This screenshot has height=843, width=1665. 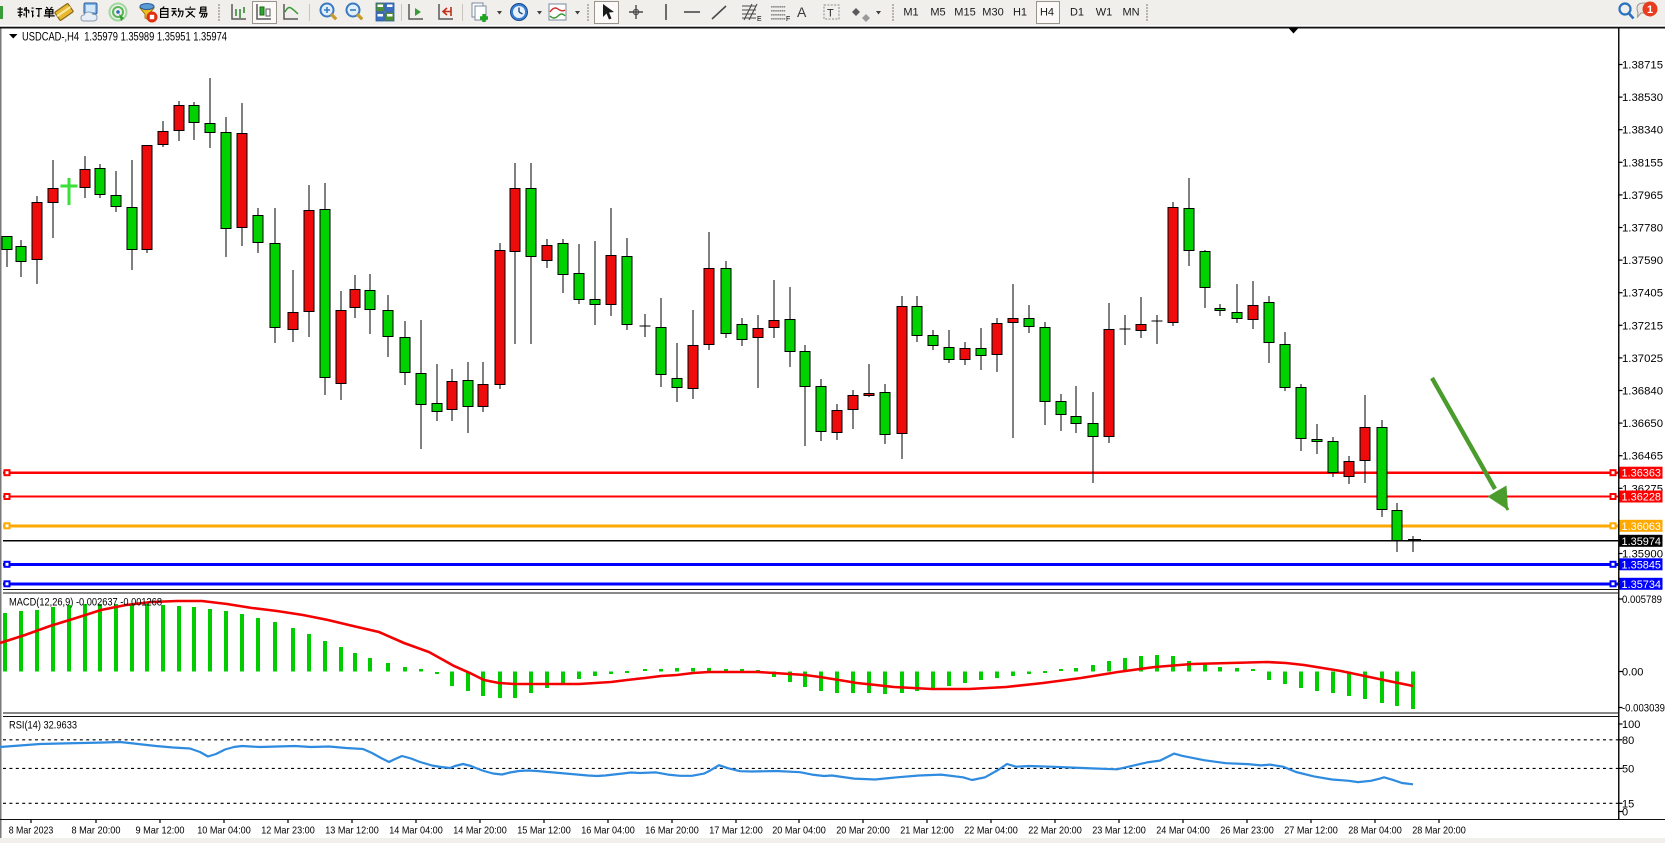 What do you see at coordinates (788, 19) in the screenshot?
I see `svg-text: F` at bounding box center [788, 19].